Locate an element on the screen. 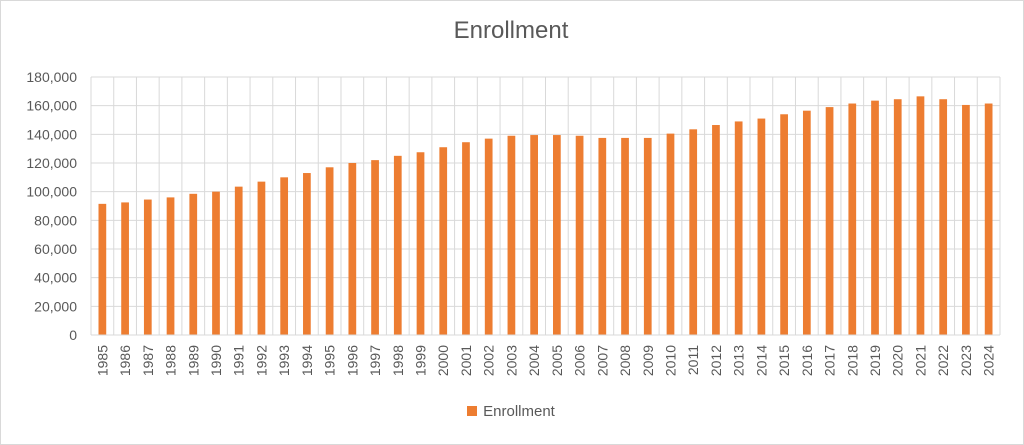 The image size is (1024, 445). x-tick-label: 2008 is located at coordinates (625, 360).